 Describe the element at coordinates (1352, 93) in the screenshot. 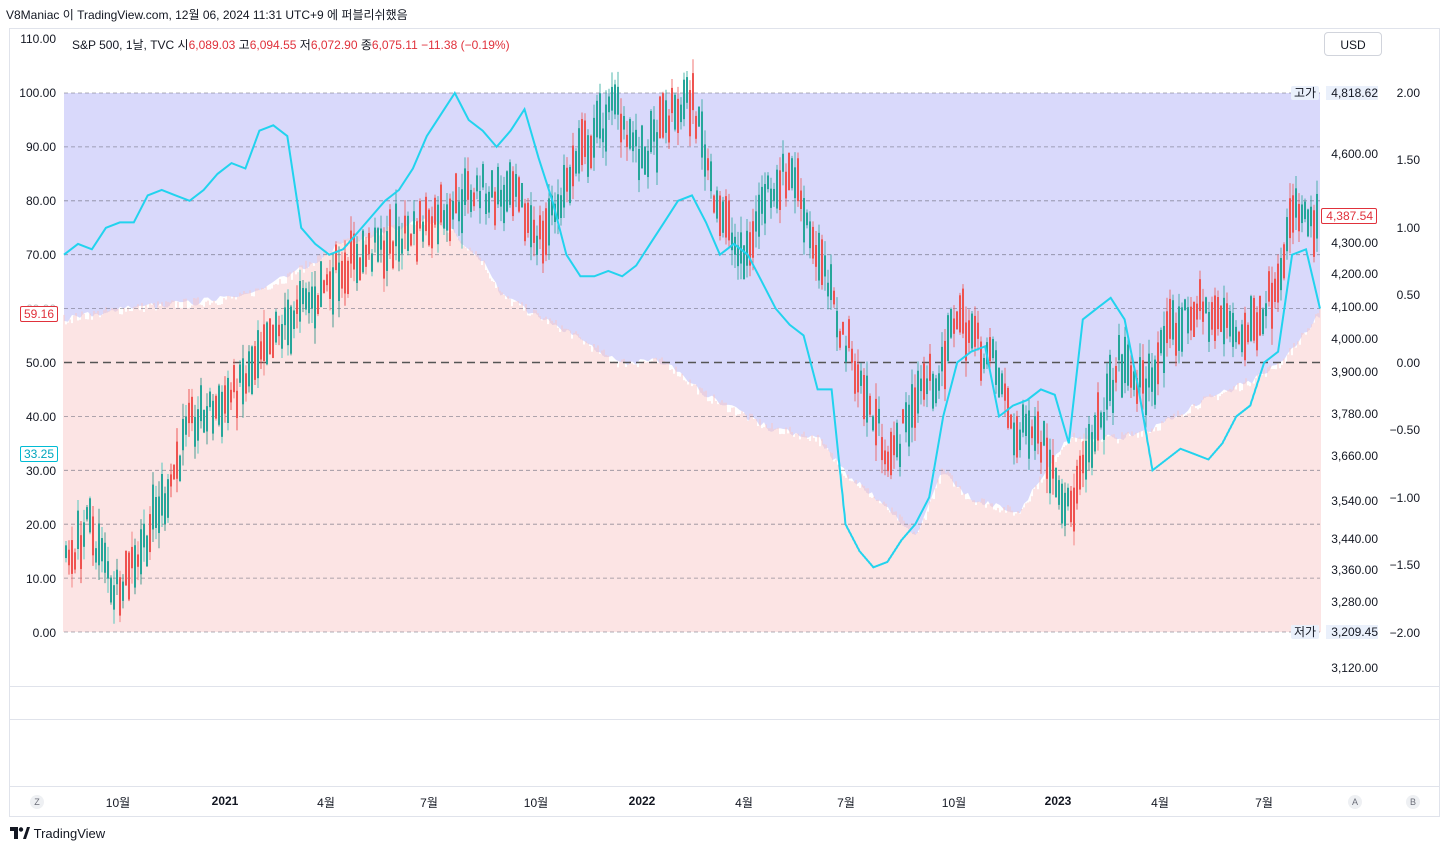

I see `price-axis-tick: 4,818.62` at that location.